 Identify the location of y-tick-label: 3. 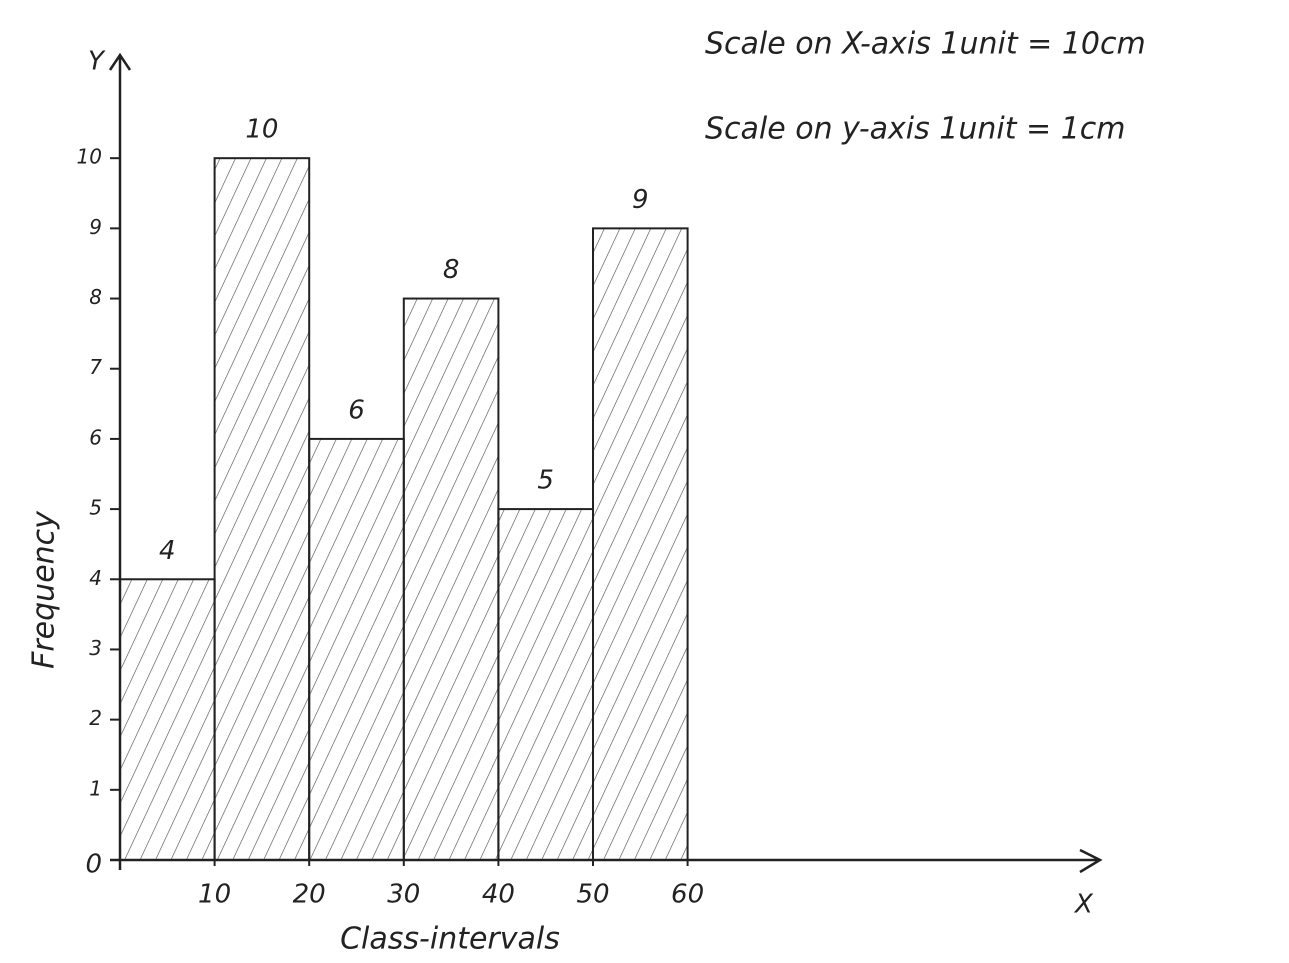
(95, 648).